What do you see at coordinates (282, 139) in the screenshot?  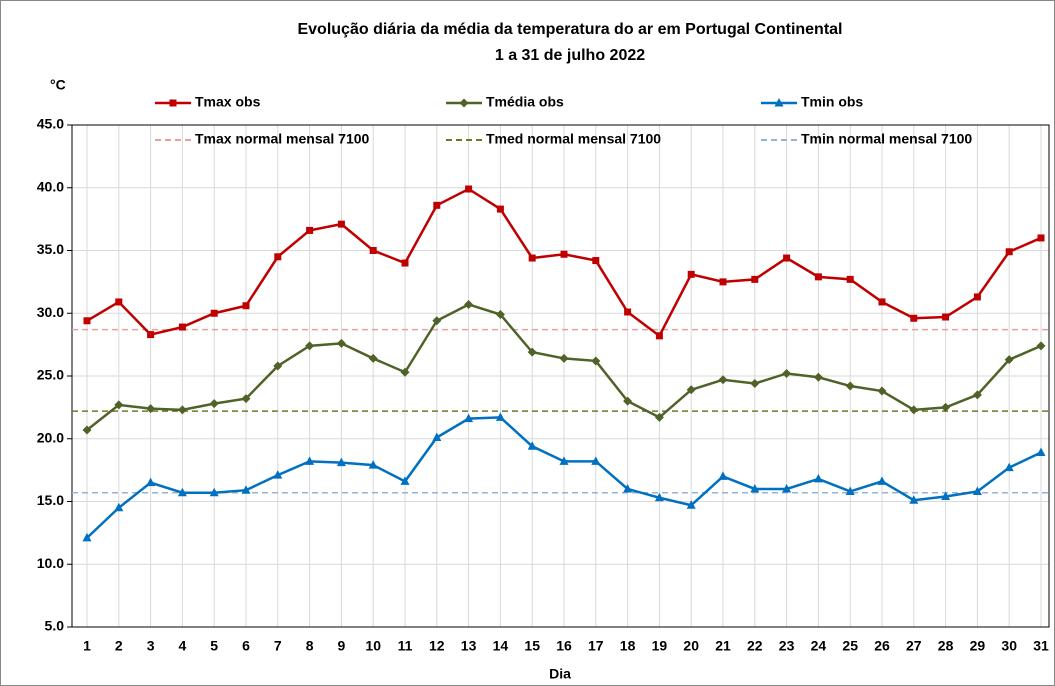 I see `legend-label: Tmax normal mensal 7100` at bounding box center [282, 139].